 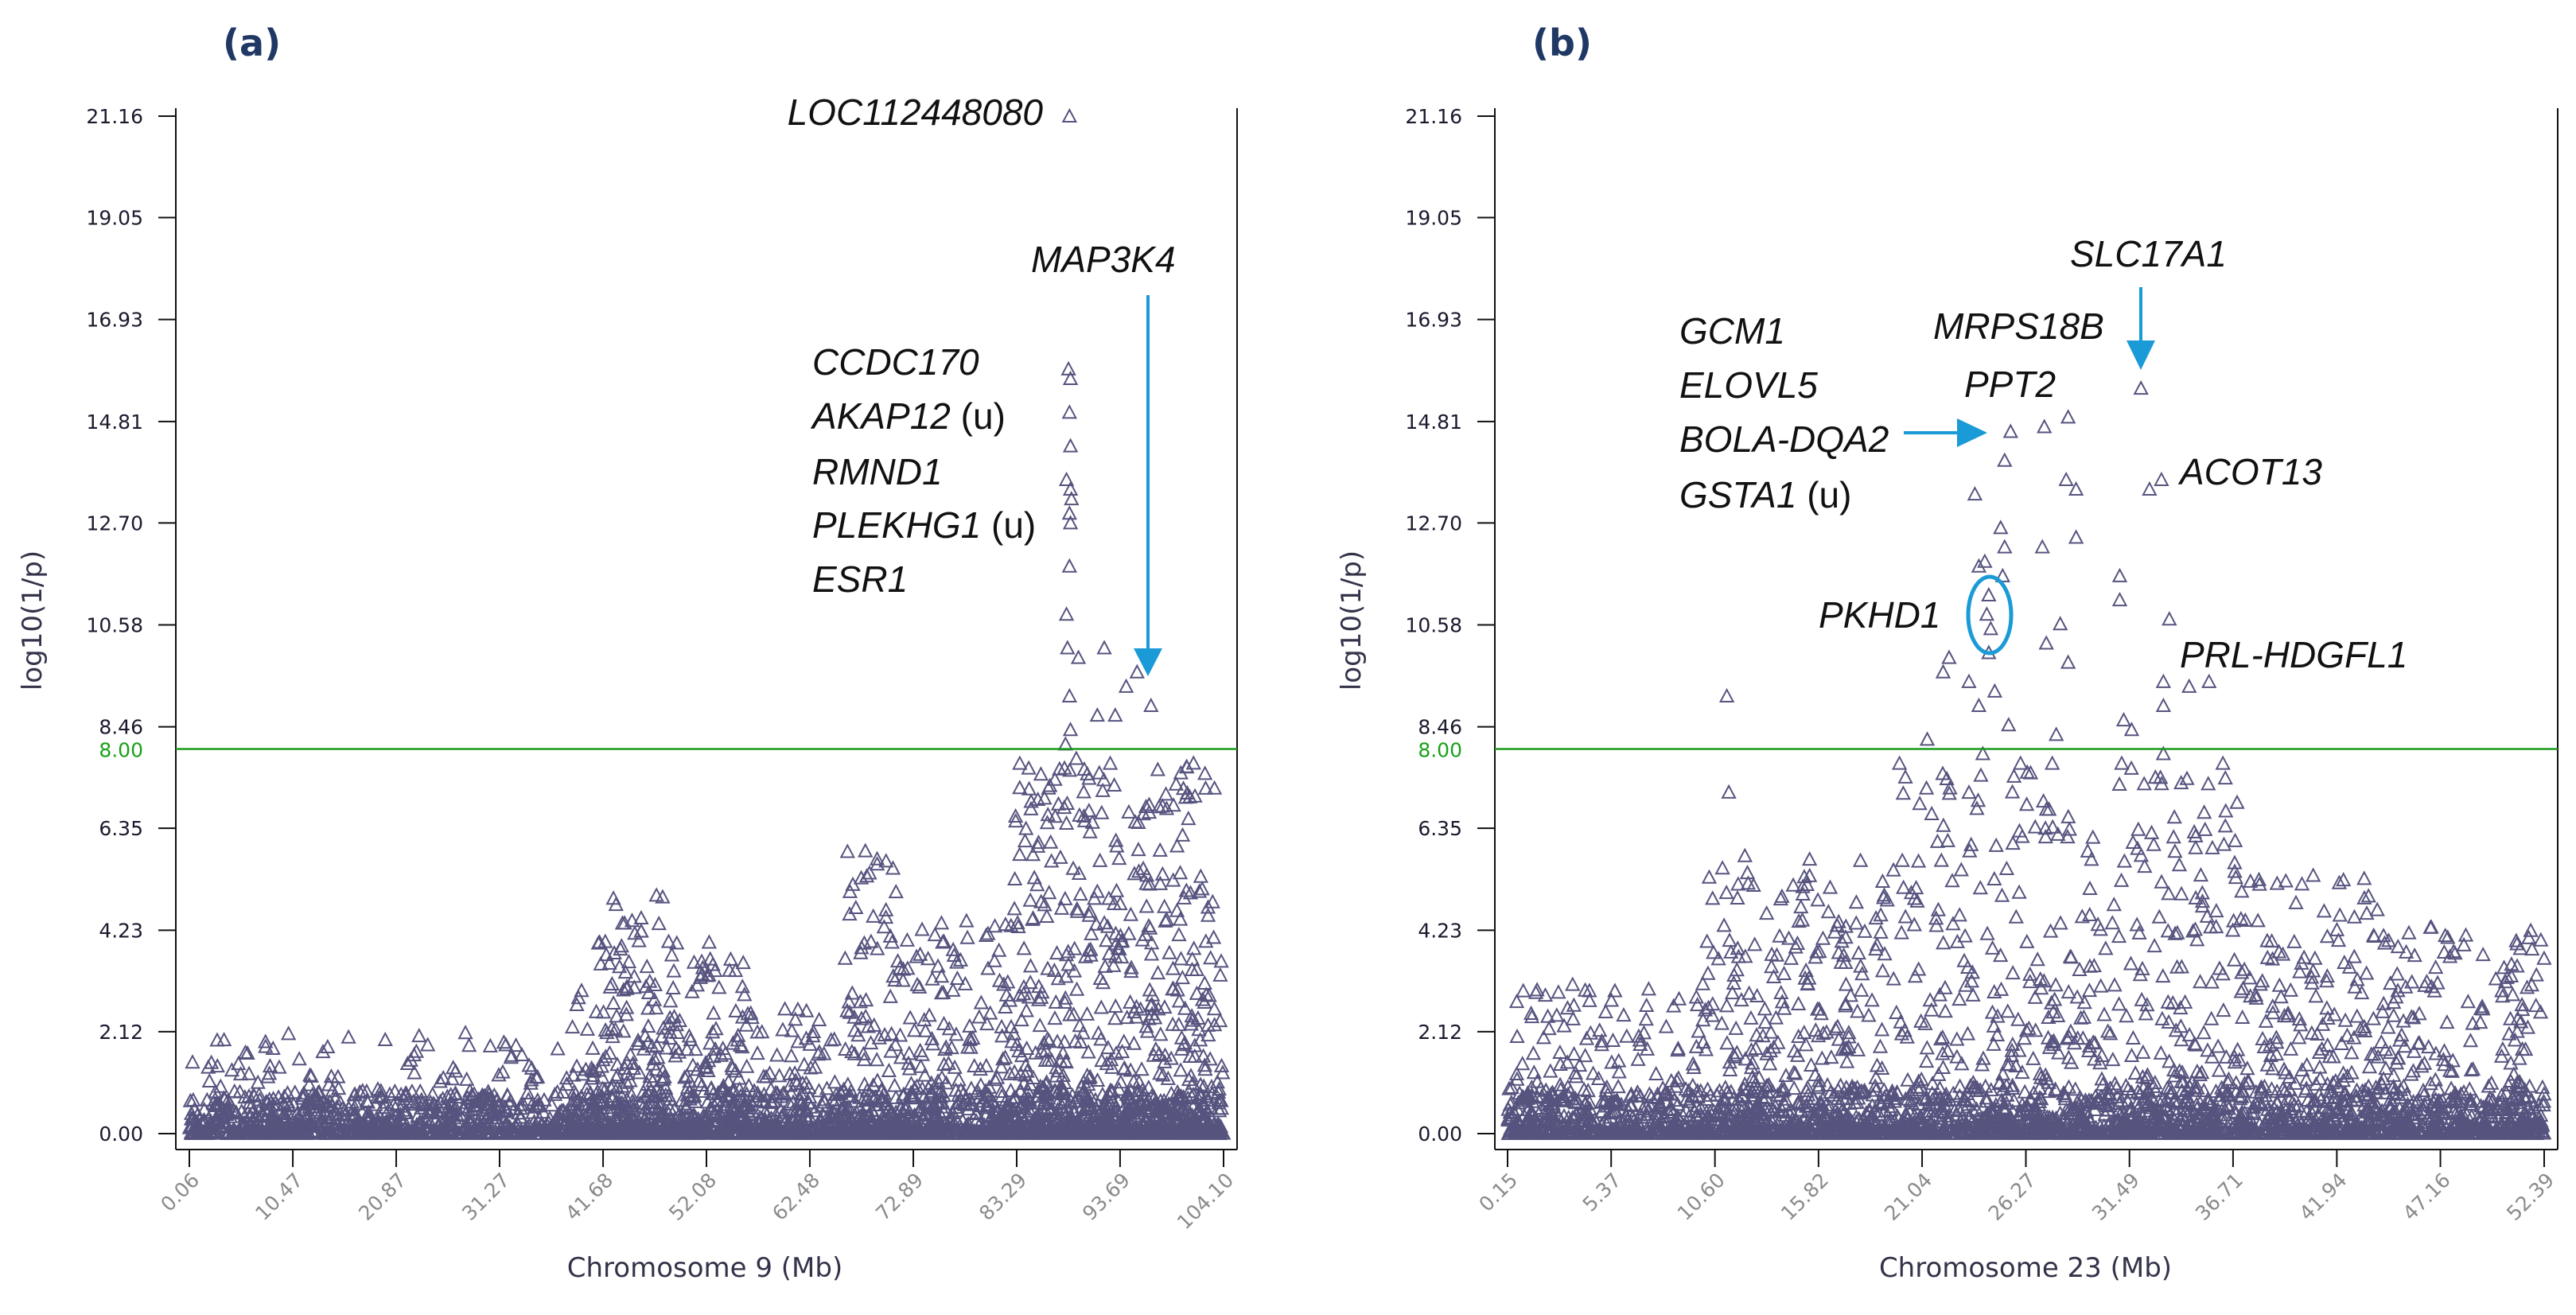 What do you see at coordinates (121, 828) in the screenshot?
I see `y-tick-label: 6.35` at bounding box center [121, 828].